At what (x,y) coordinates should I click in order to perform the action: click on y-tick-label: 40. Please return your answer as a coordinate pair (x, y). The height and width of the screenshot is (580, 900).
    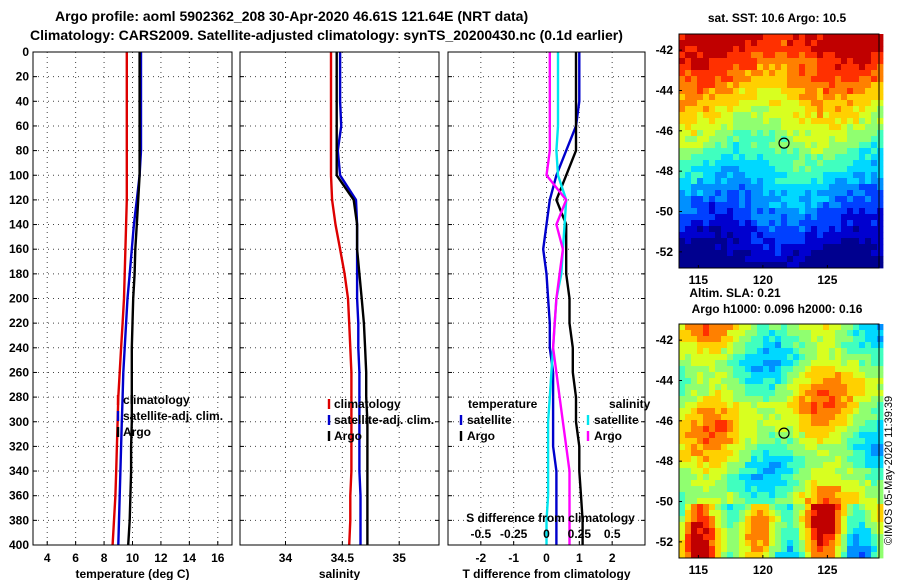
    Looking at the image, I should click on (23, 101).